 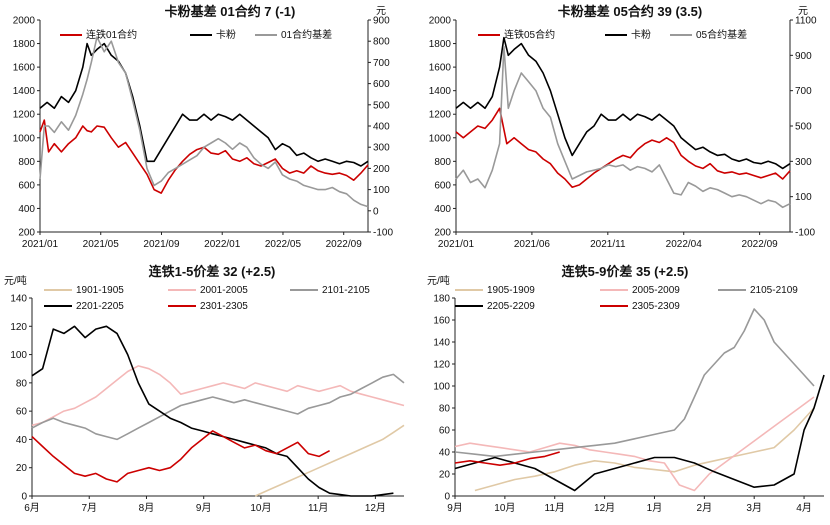 I want to click on x-tick-label: 2021/05, so click(x=101, y=244).